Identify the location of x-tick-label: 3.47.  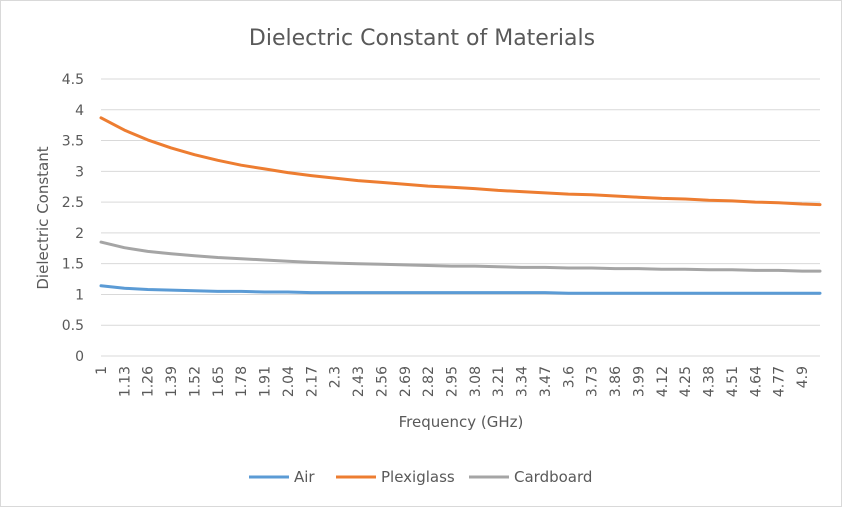
(546, 381).